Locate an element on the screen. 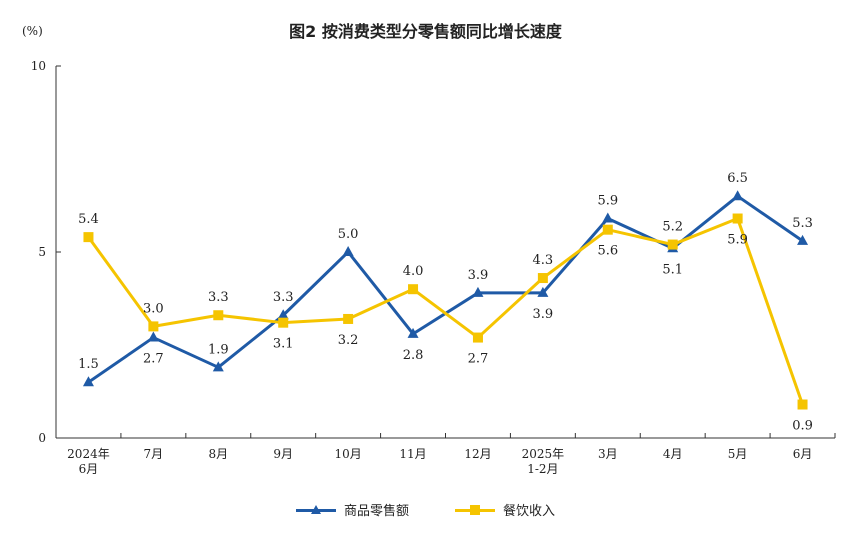  x-tick-label: 4月 is located at coordinates (673, 454).